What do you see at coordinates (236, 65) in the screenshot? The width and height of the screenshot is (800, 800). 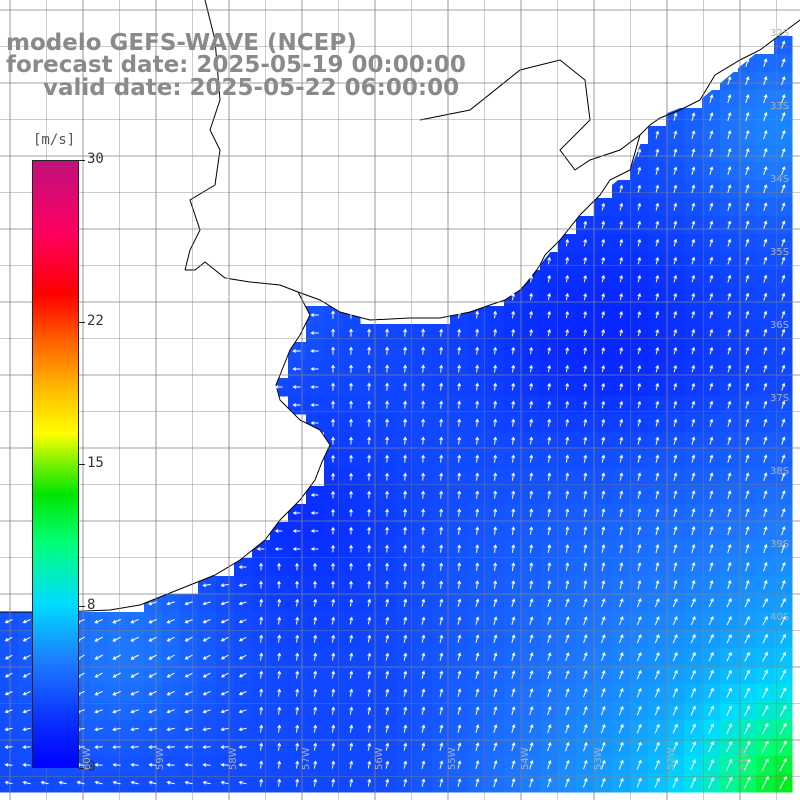 I see `forecast-date: forecast date: 2025-05-19 00:00:00` at bounding box center [236, 65].